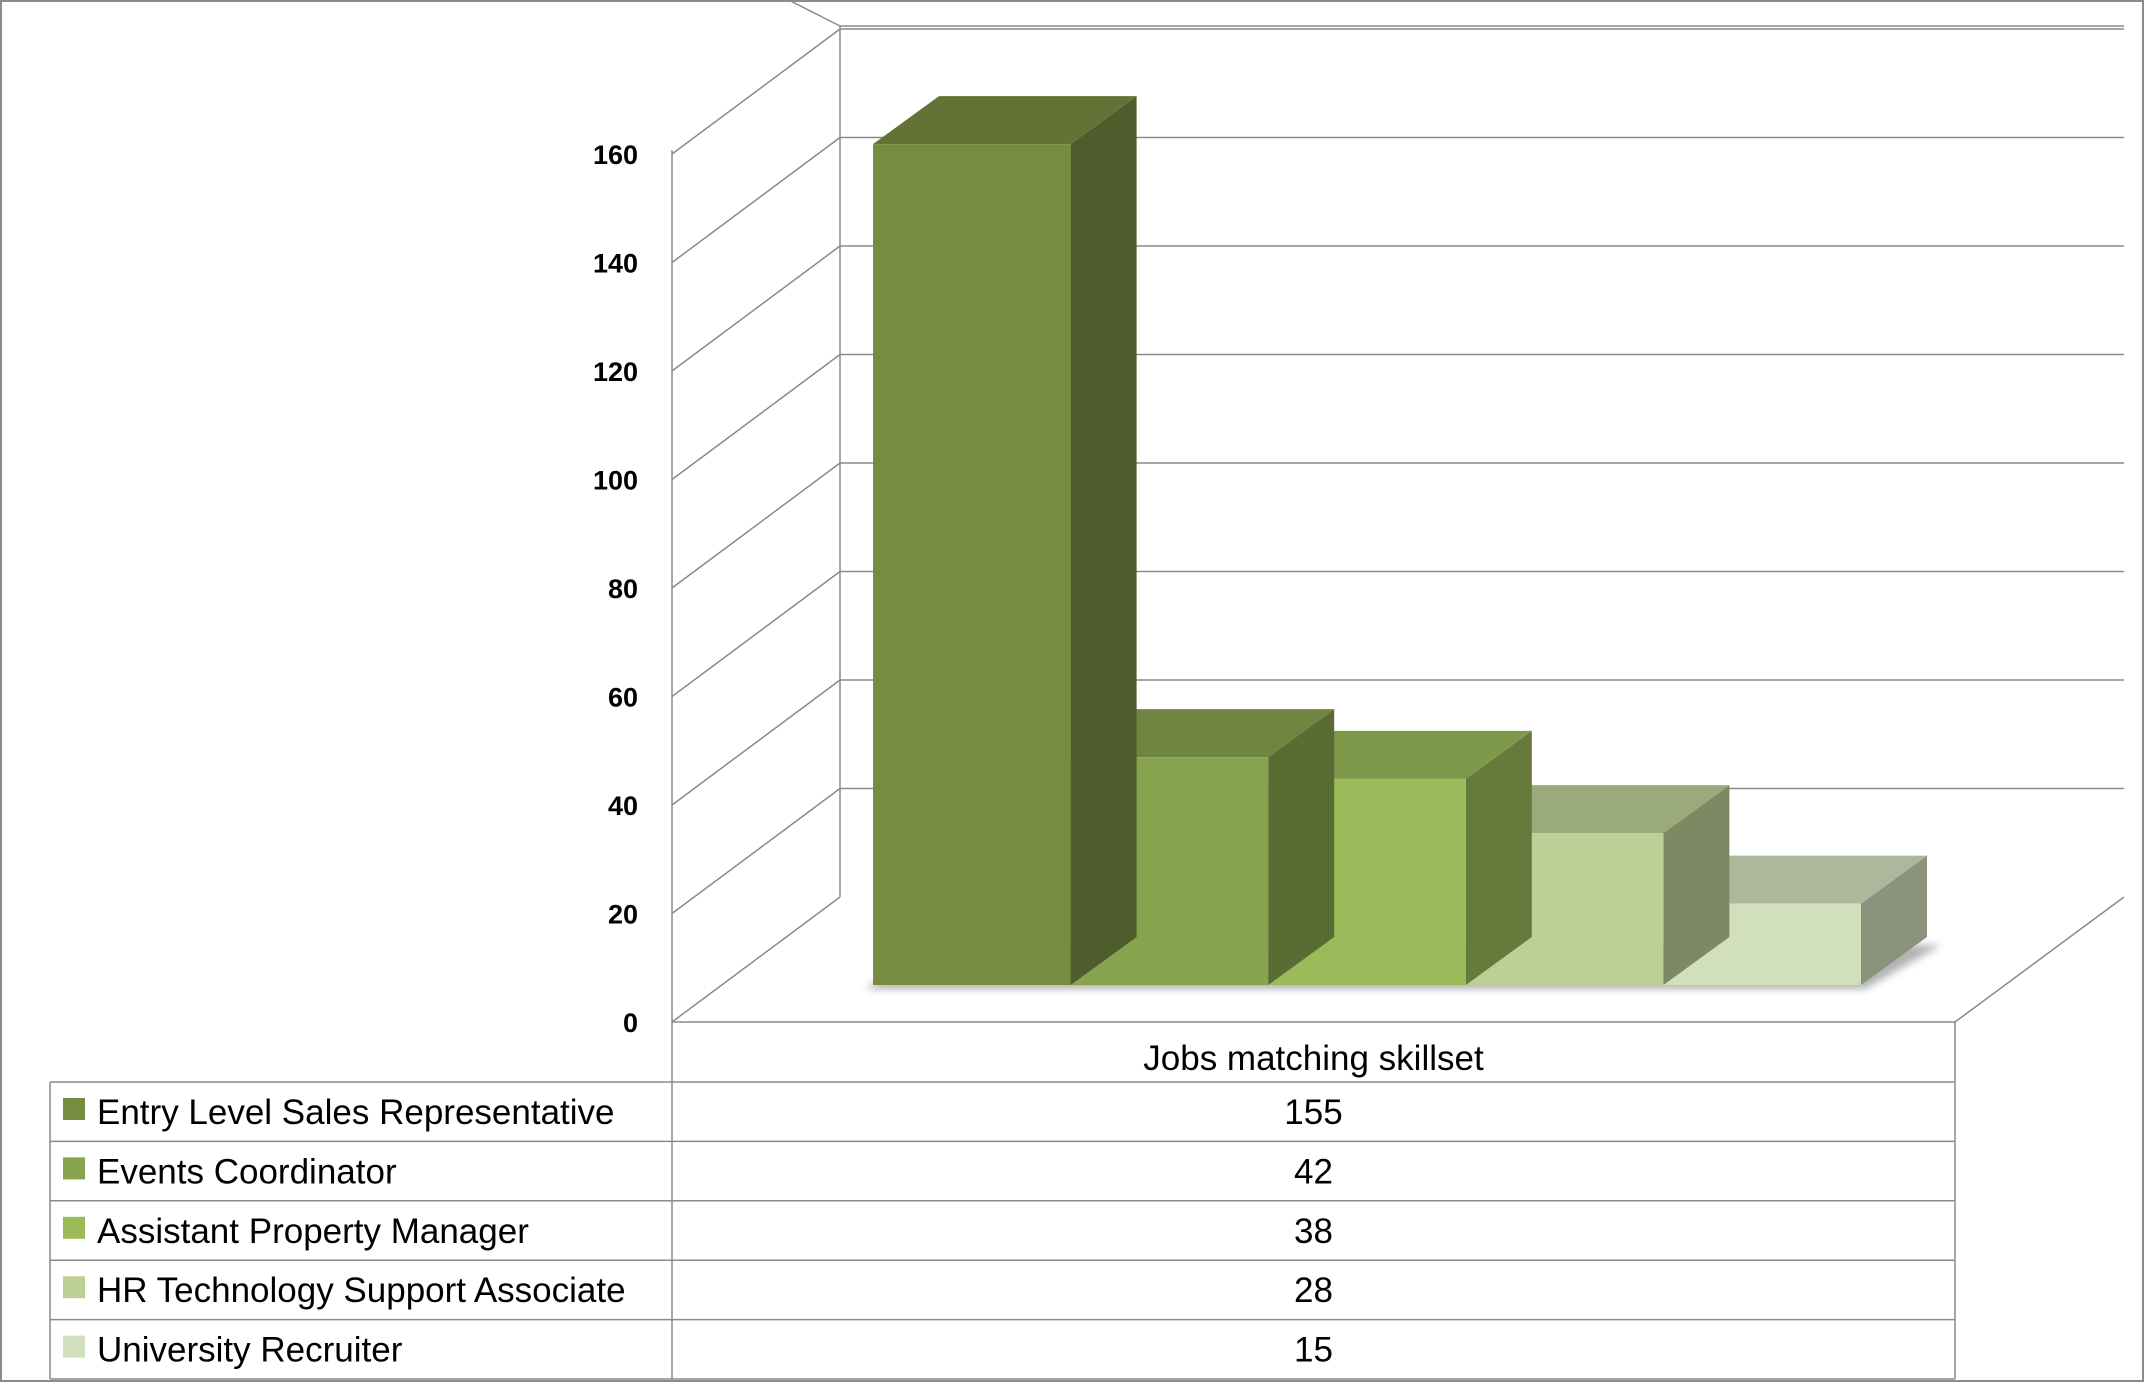  What do you see at coordinates (703, 1112) in the screenshot?
I see `table-row: Entry Level Sales Representative 155` at bounding box center [703, 1112].